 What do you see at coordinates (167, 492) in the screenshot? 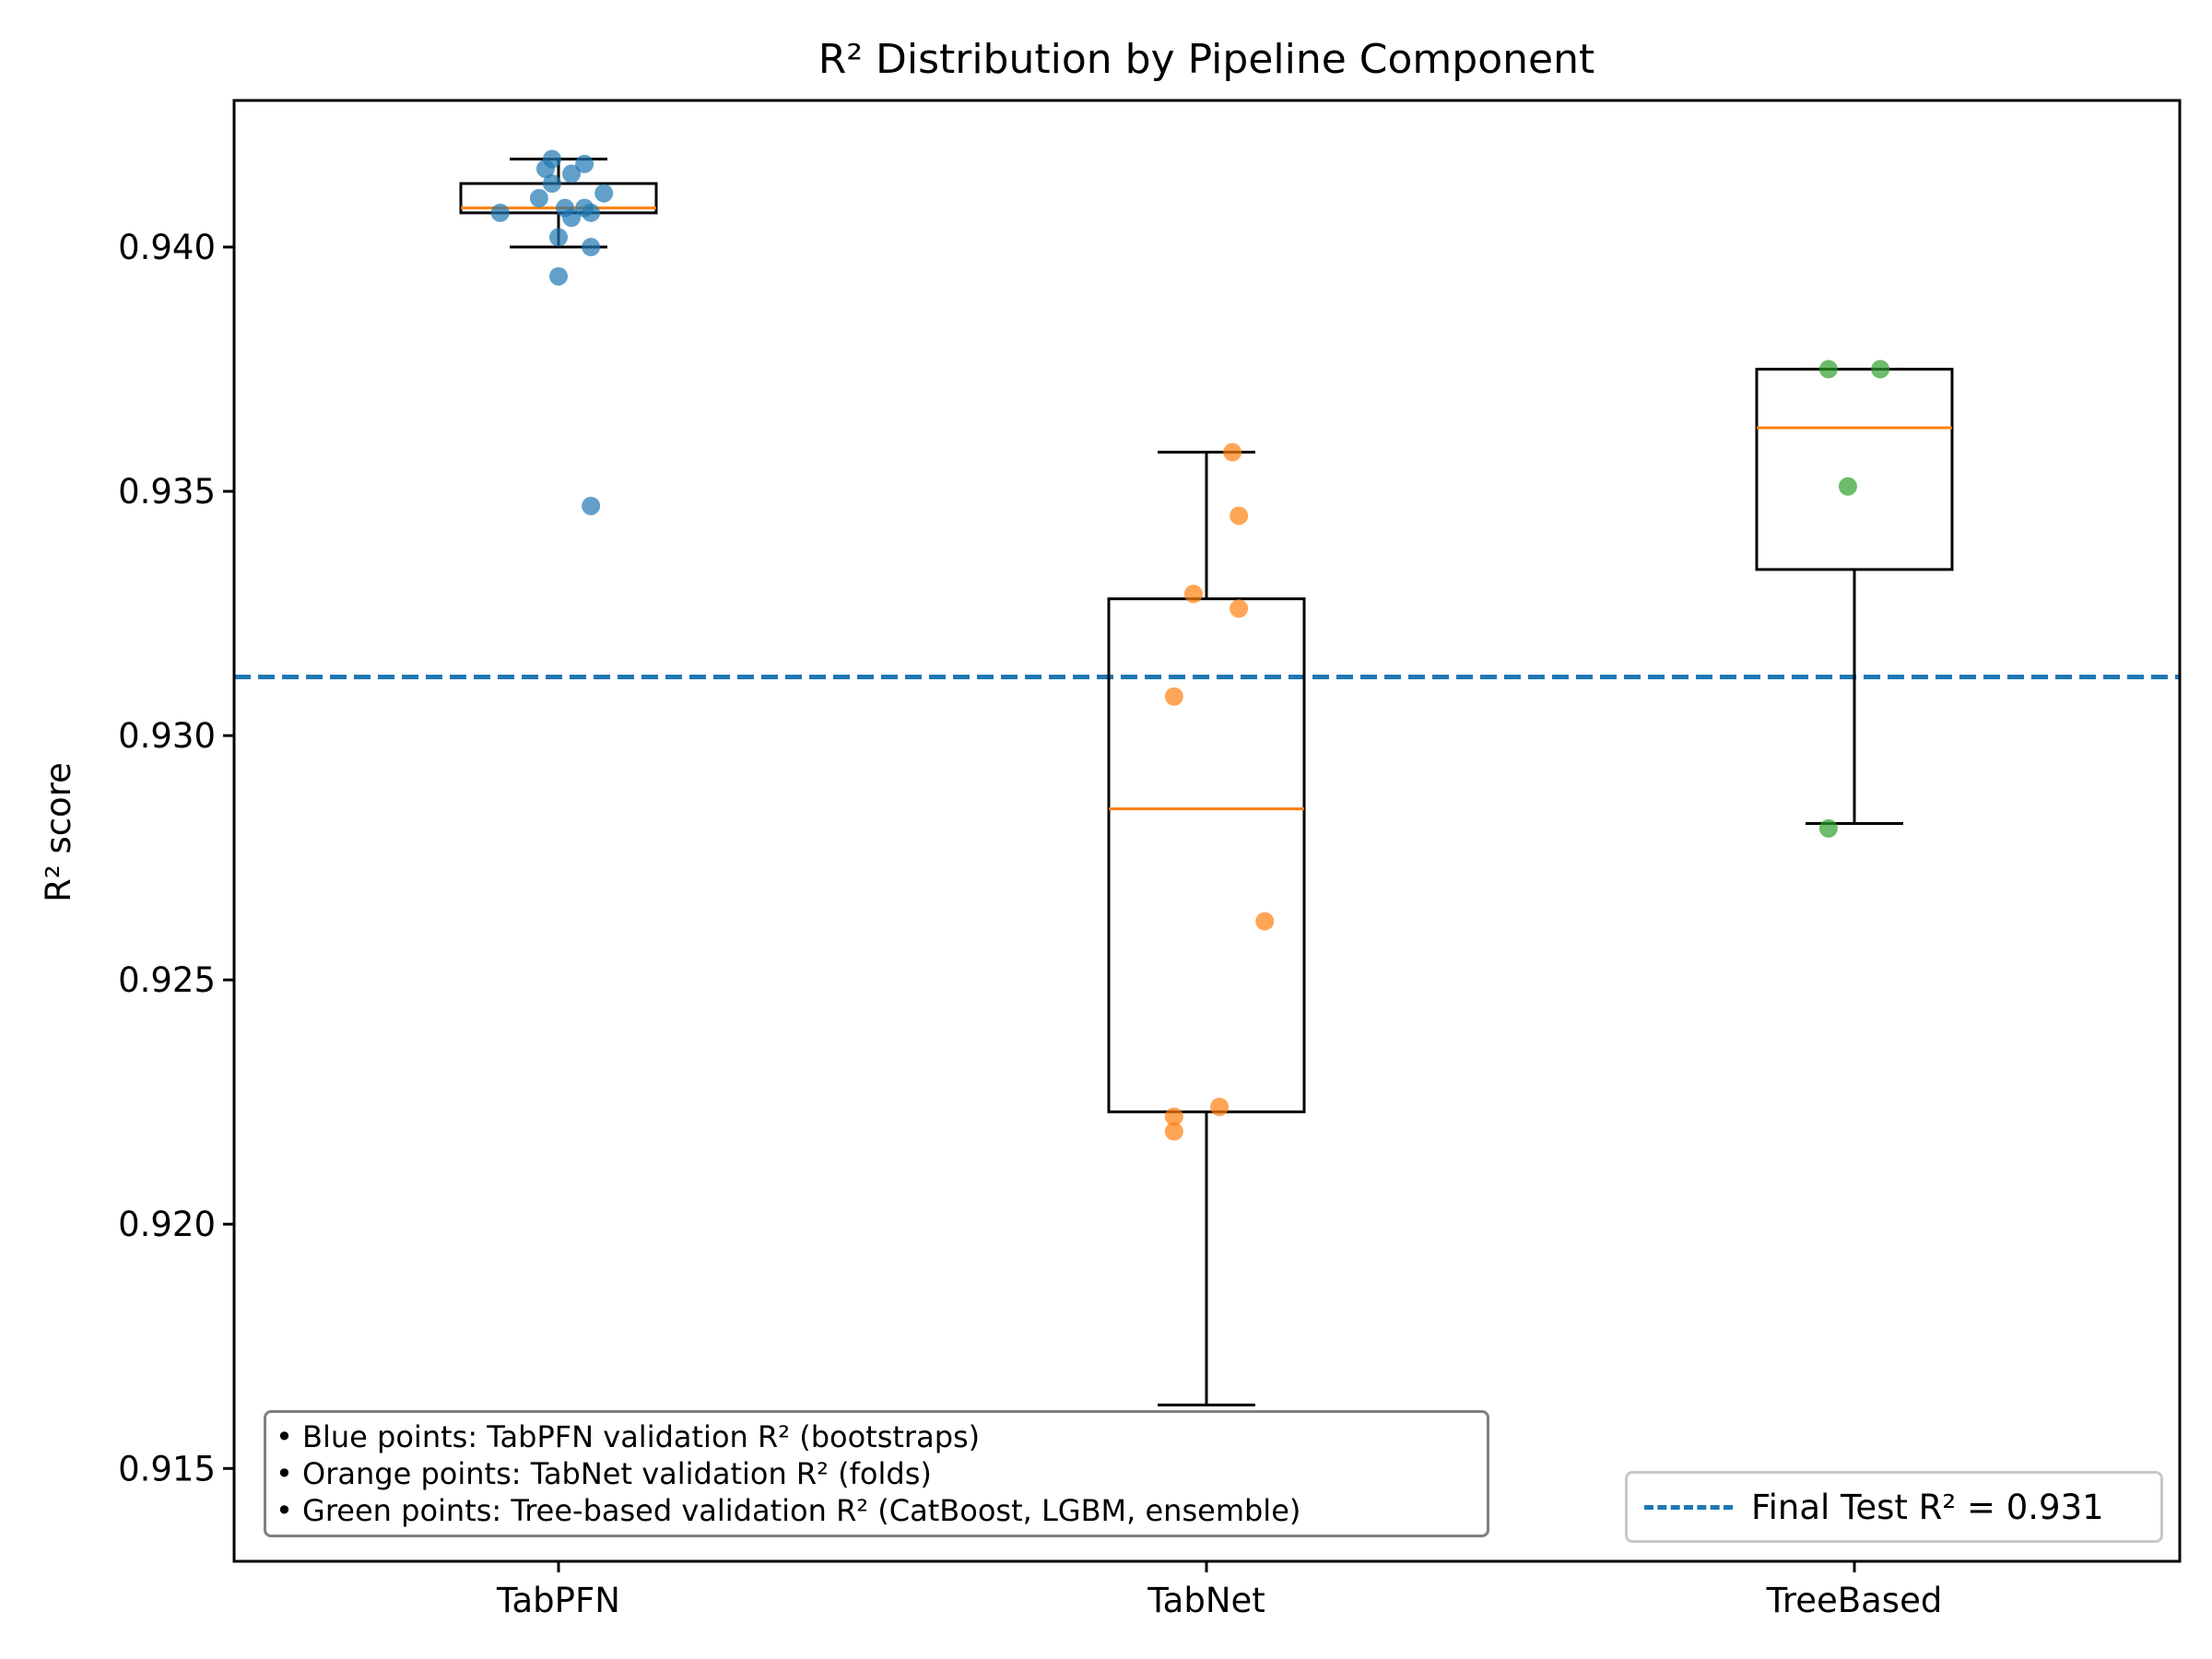
I see `y-tick-label: 0.935` at bounding box center [167, 492].